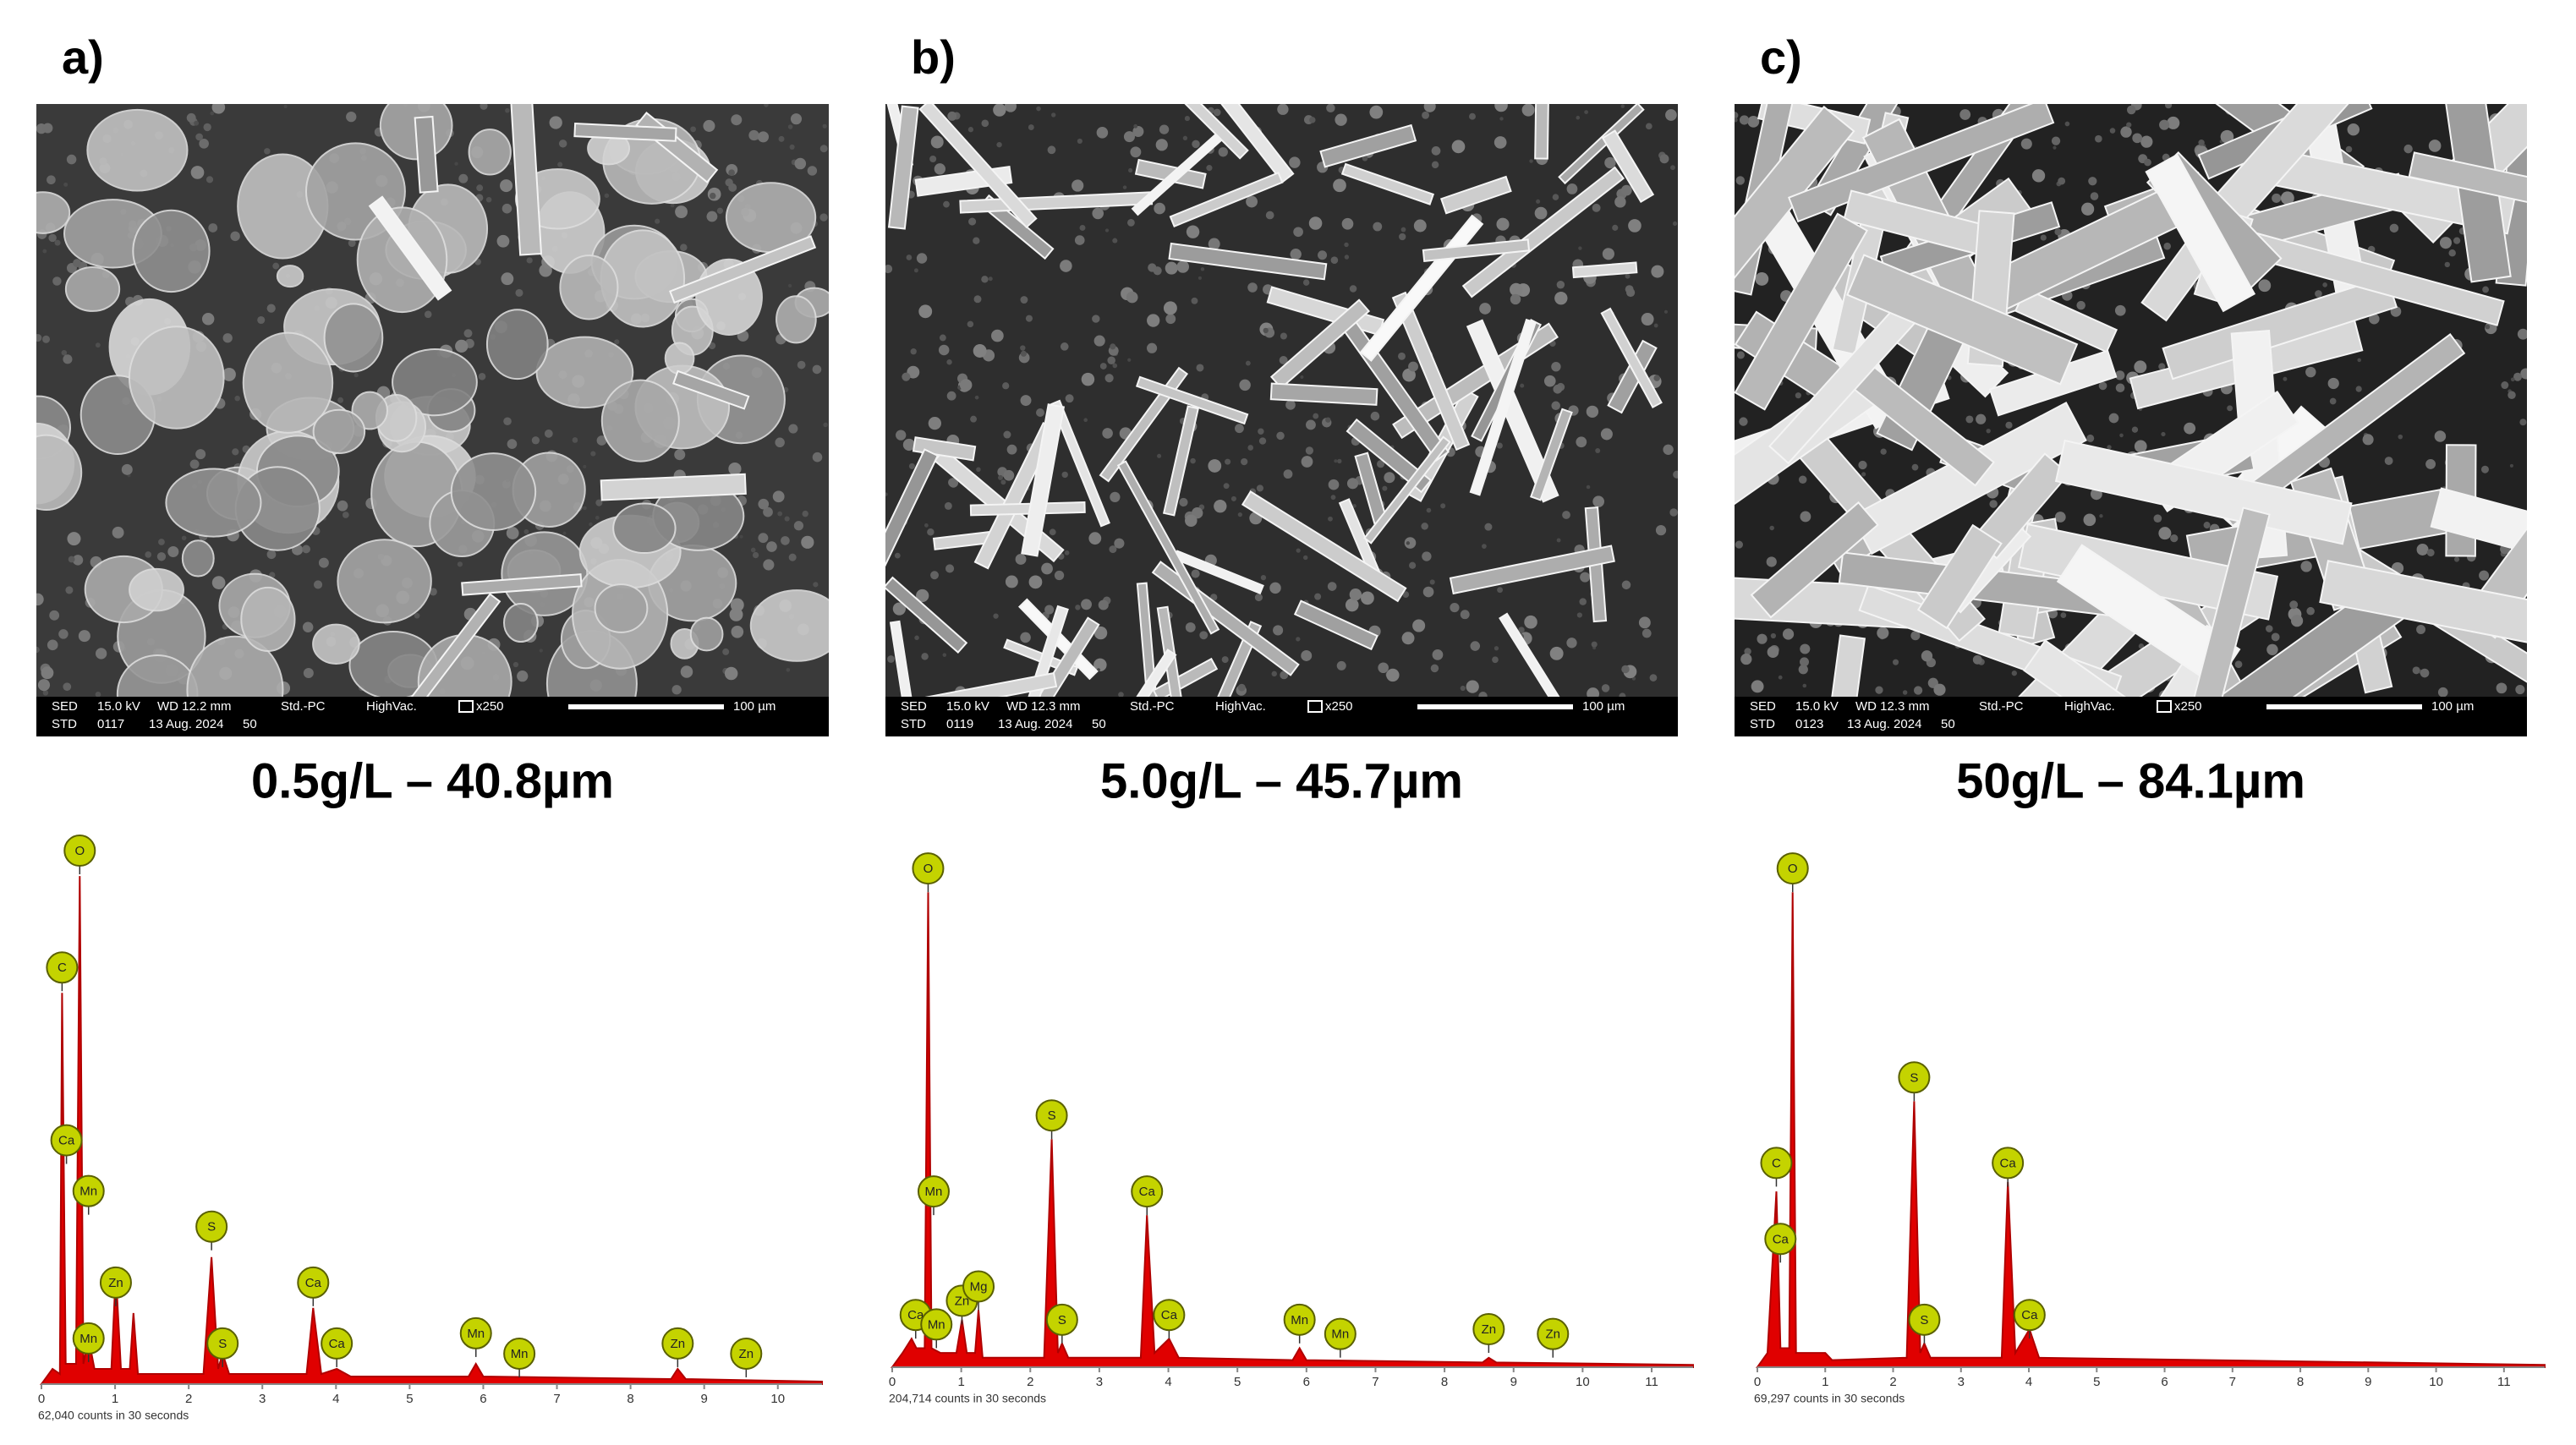 This screenshot has height=1445, width=2576. I want to click on info-text: 50, so click(1099, 724).